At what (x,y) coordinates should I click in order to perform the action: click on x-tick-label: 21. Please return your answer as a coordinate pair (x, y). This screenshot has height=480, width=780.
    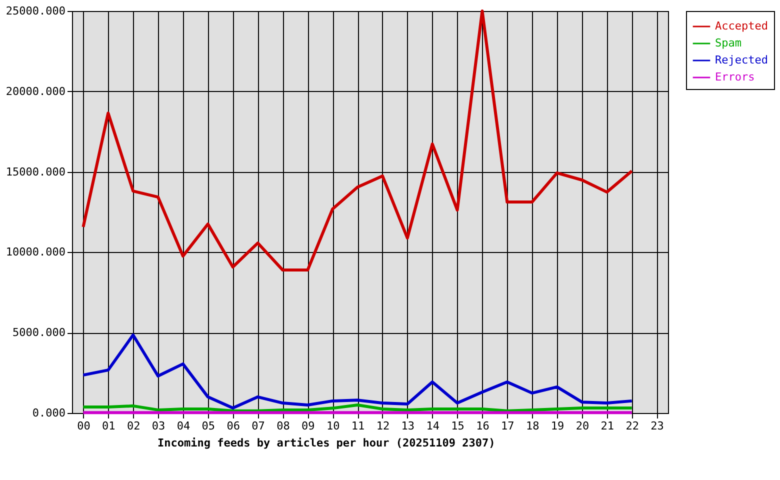
    Looking at the image, I should click on (607, 426).